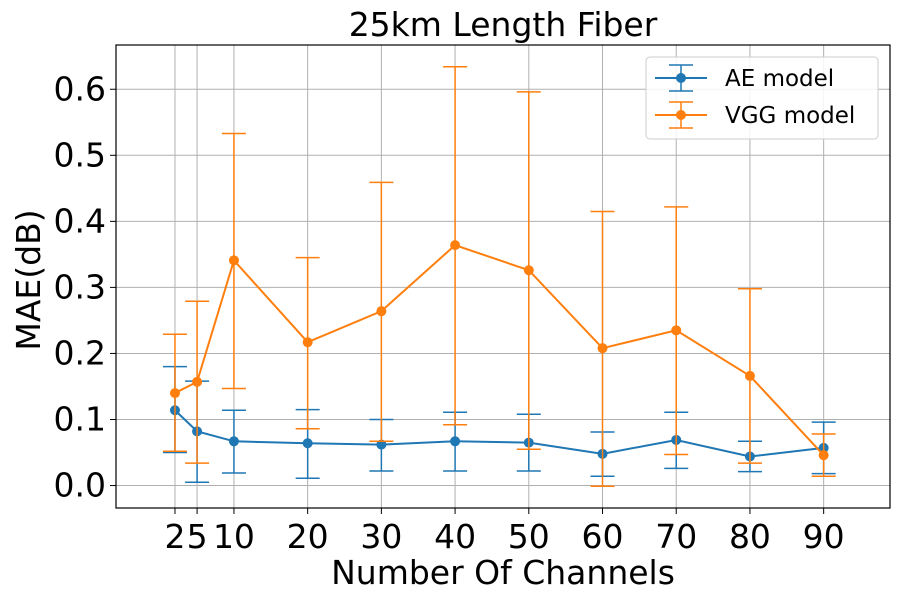 The image size is (899, 600). I want to click on y-tick-label: 0.4, so click(80, 220).